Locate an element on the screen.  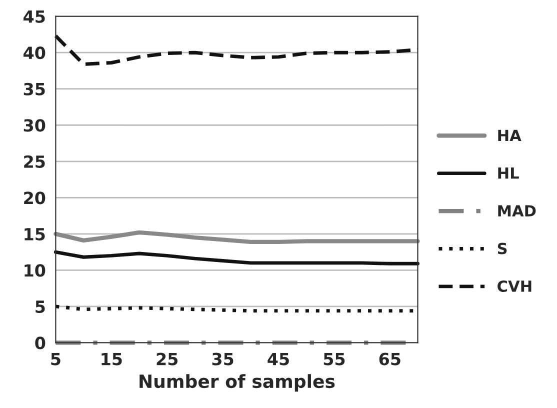
legend-label: CVH is located at coordinates (515, 286).